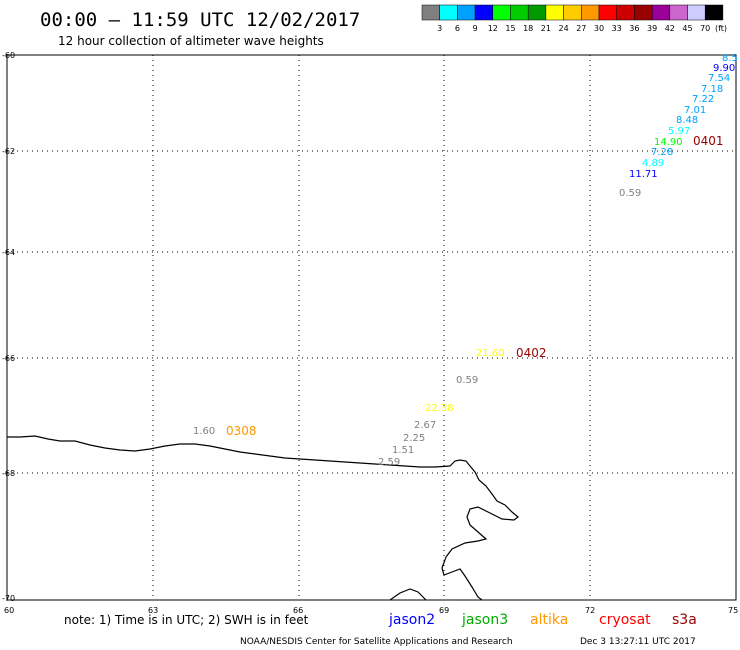 Image resolution: width=740 pixels, height=650 pixels. I want to click on legend-tick-label: 18, so click(528, 28).